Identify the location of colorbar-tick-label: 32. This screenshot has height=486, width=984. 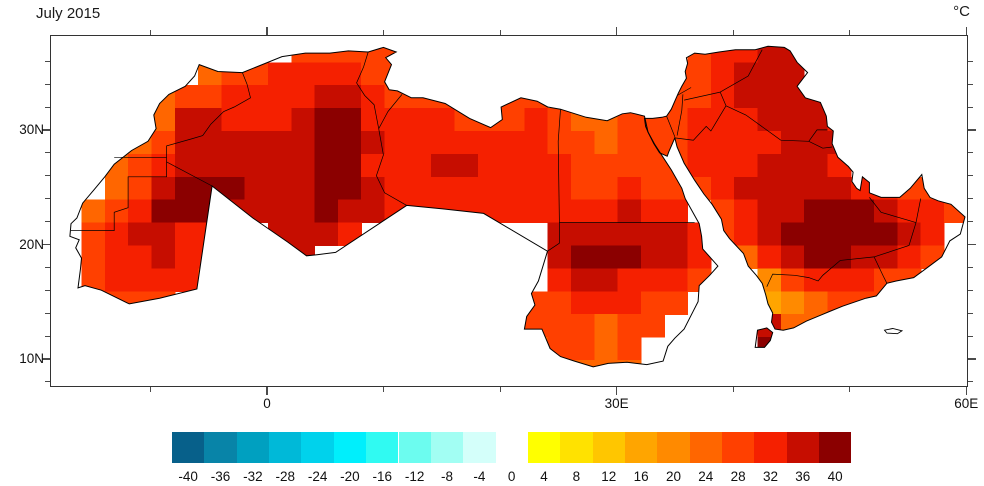
(770, 476).